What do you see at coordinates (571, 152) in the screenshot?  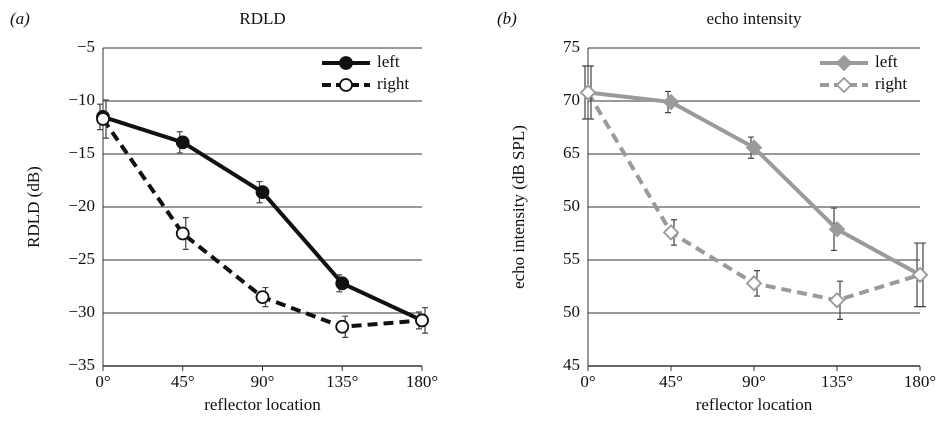 I see `y-tick-label: 65` at bounding box center [571, 152].